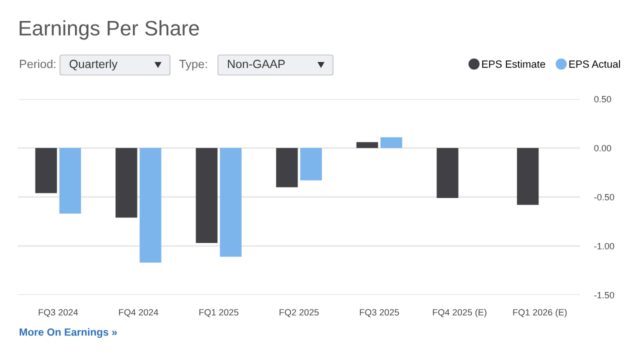  Describe the element at coordinates (68, 333) in the screenshot. I see `text: More On Earnings »` at that location.